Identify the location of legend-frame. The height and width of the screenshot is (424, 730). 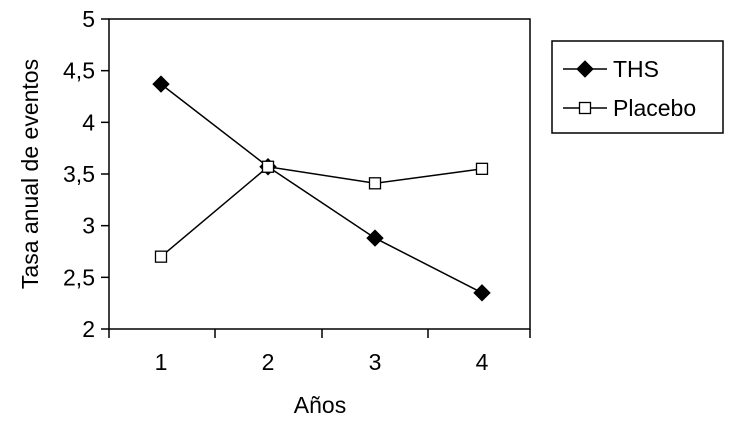
(637, 87).